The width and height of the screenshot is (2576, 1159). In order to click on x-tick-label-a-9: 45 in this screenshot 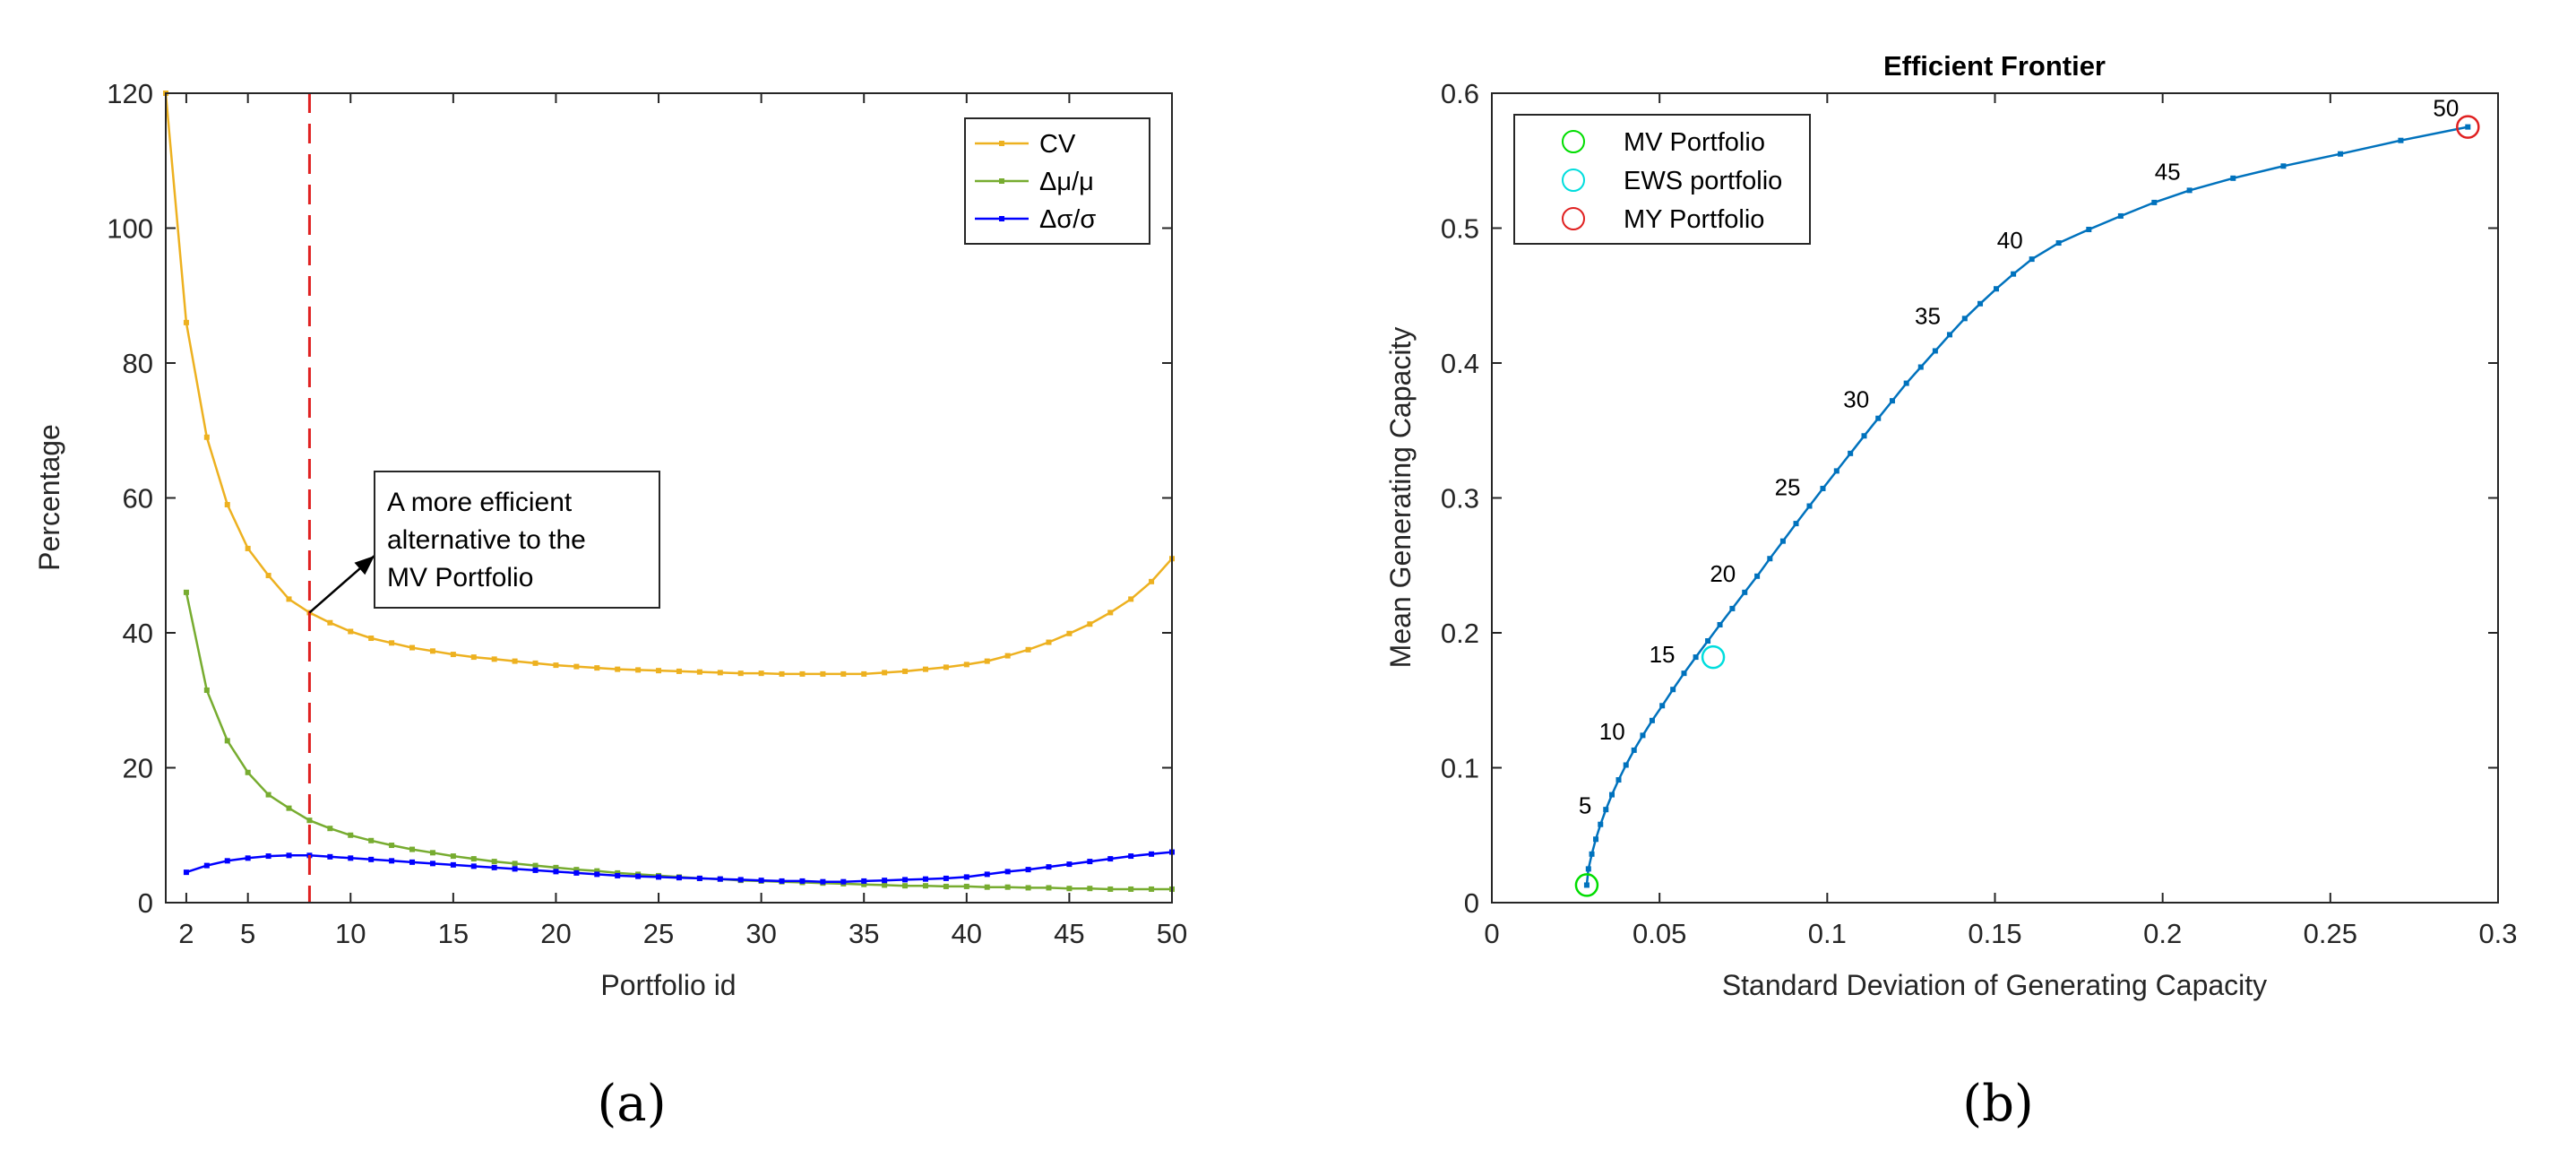, I will do `click(1069, 933)`.